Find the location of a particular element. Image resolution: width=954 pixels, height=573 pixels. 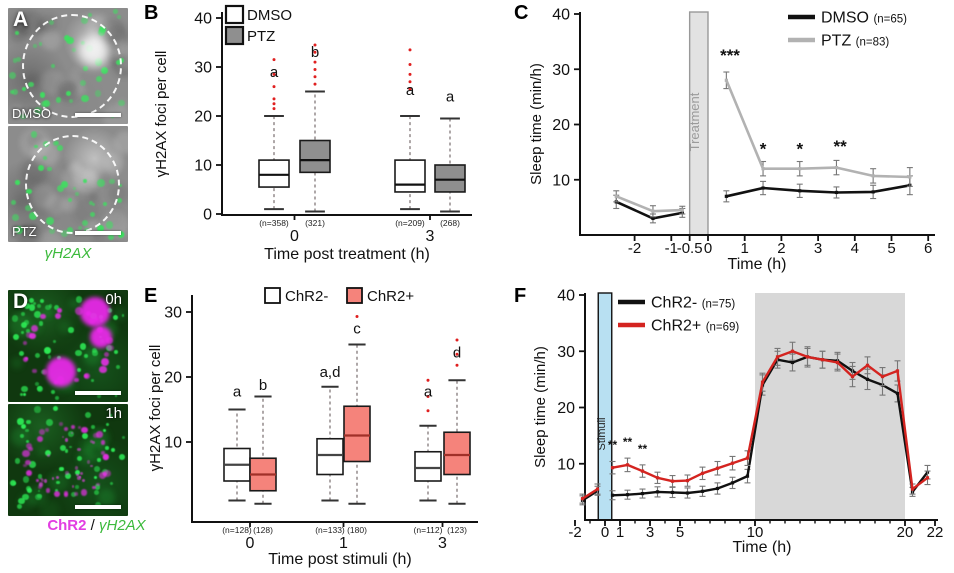

box-ChR2+-1h: c (180) is located at coordinates (357, 425).